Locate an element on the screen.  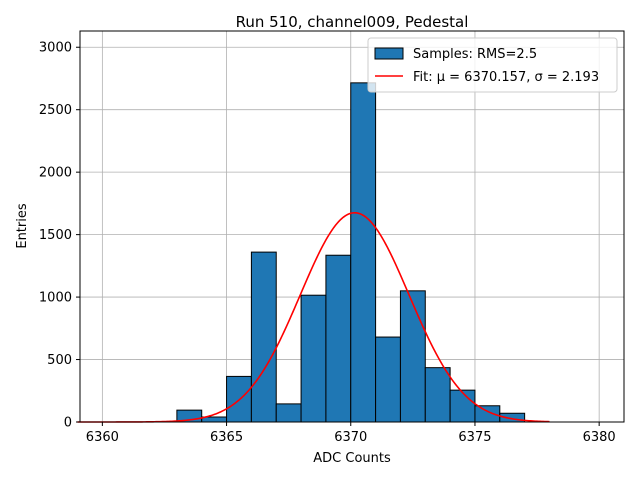
x-tick-label: 6375 is located at coordinates (474, 437).